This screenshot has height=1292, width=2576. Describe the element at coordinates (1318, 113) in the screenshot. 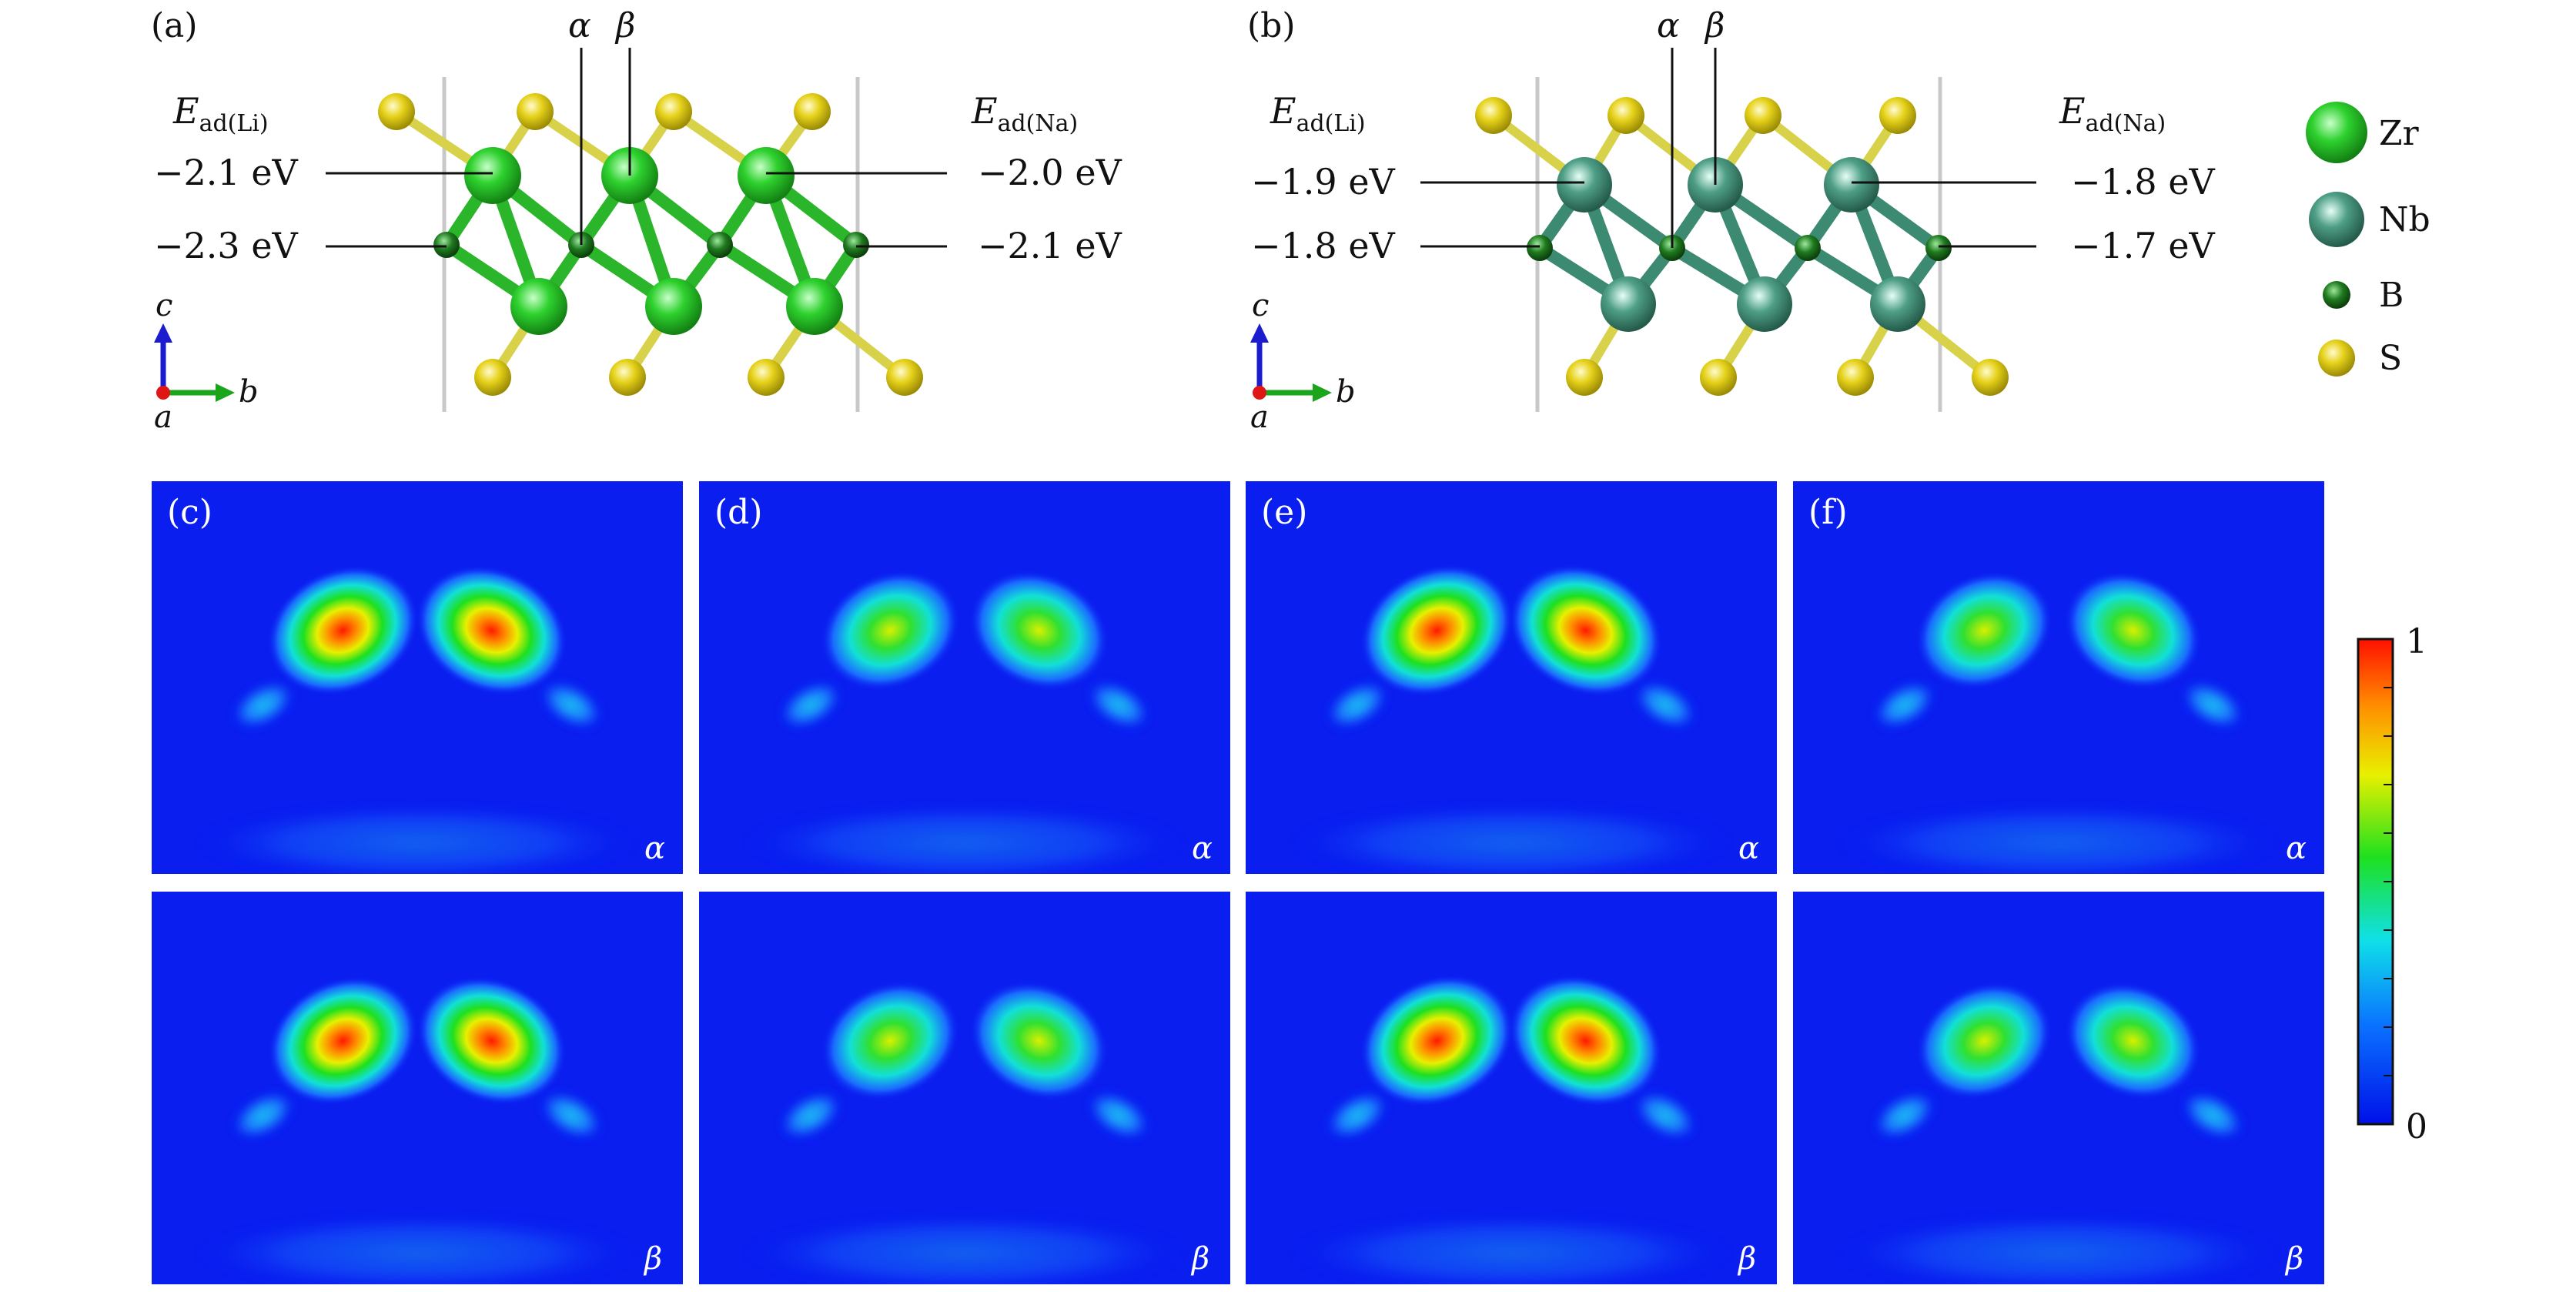

I see `ead-li-header-b: Ead(Li)` at that location.